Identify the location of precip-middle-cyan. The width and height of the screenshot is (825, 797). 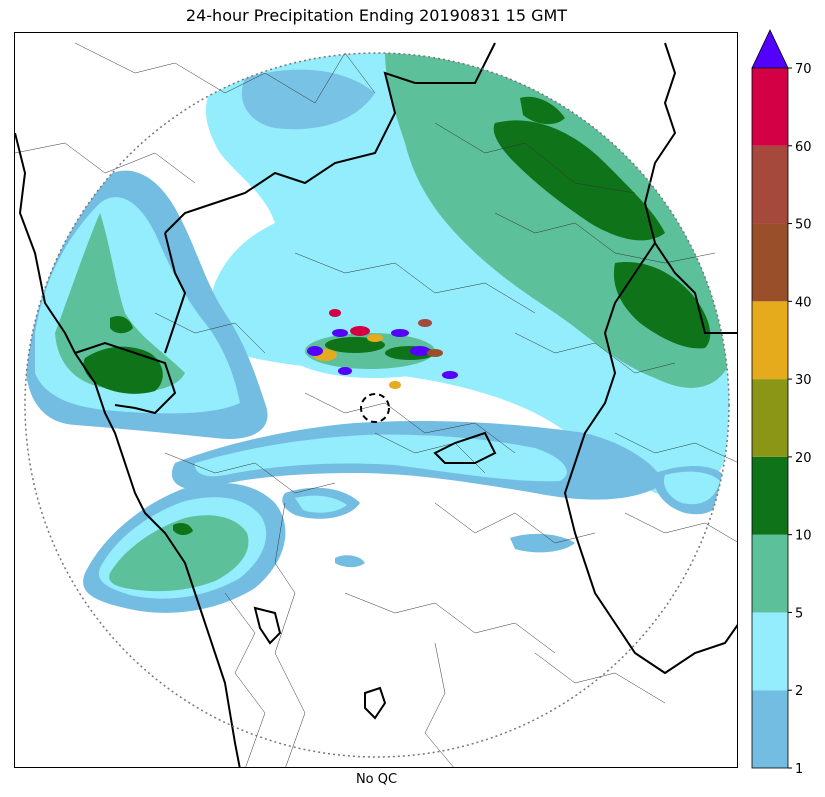
(380, 458).